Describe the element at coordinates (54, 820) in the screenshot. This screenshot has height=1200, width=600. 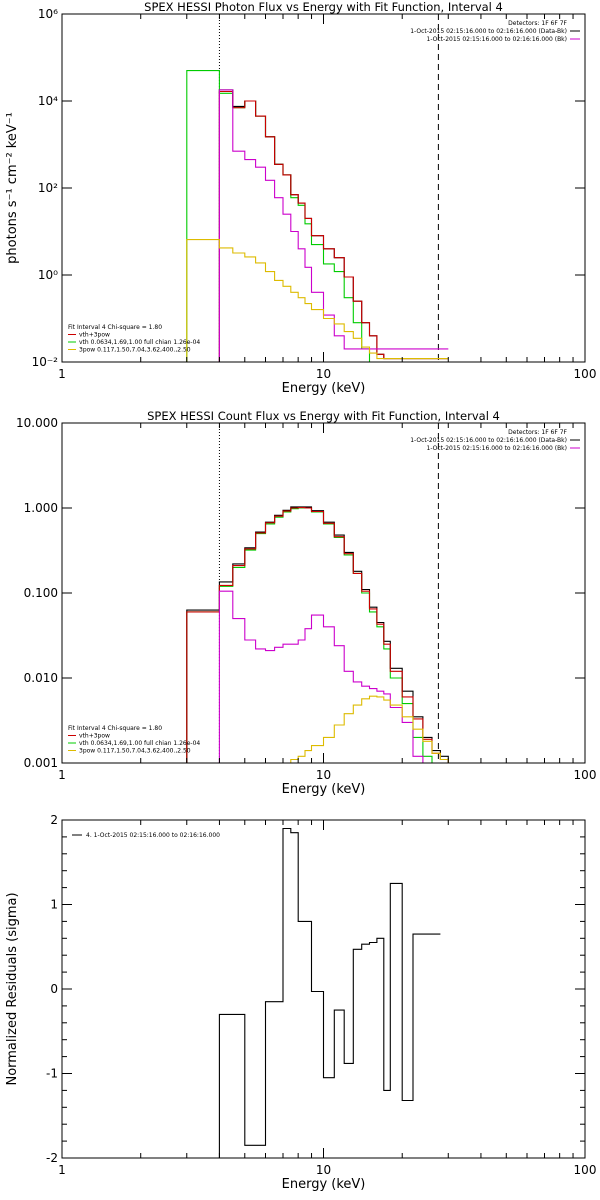
I see `y-tick-label: 2` at that location.